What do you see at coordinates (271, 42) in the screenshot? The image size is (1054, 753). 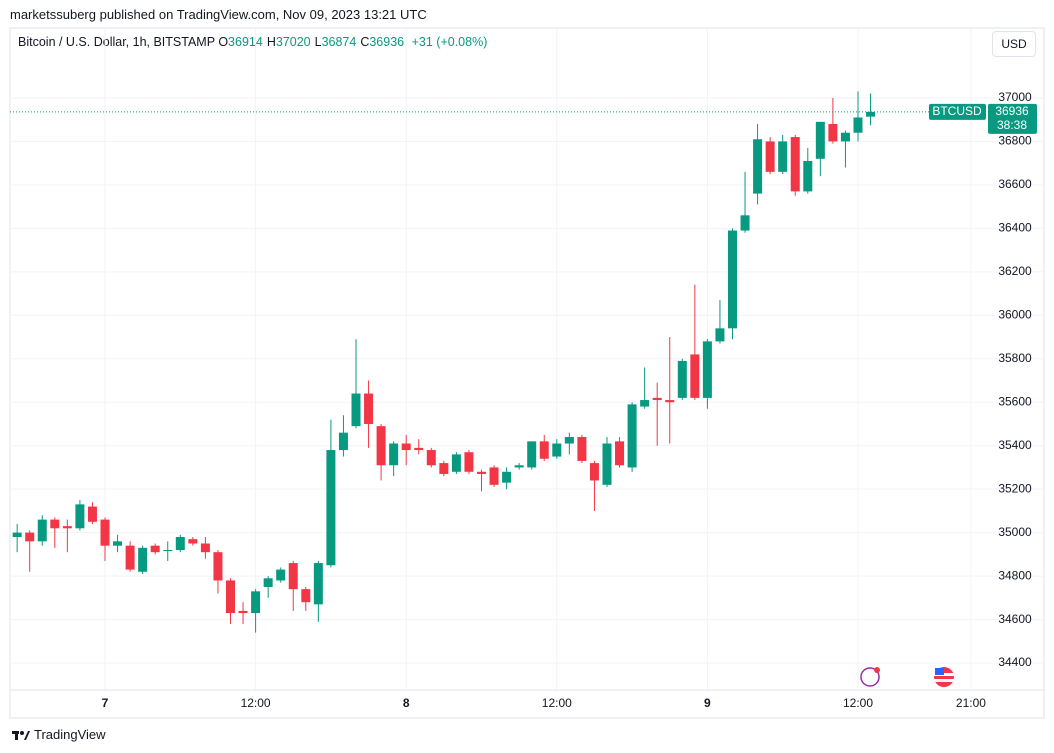 I see `ohlc-key: H` at bounding box center [271, 42].